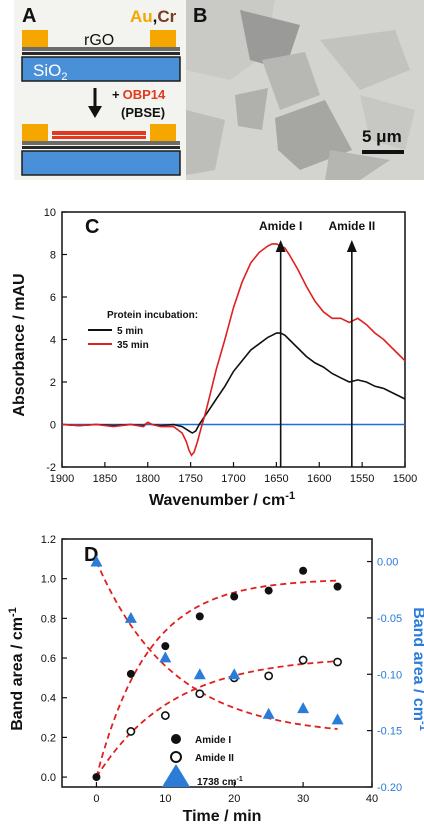 The image size is (424, 829). Describe the element at coordinates (200, 16) in the screenshot. I see `panel-b-label: B` at that location.